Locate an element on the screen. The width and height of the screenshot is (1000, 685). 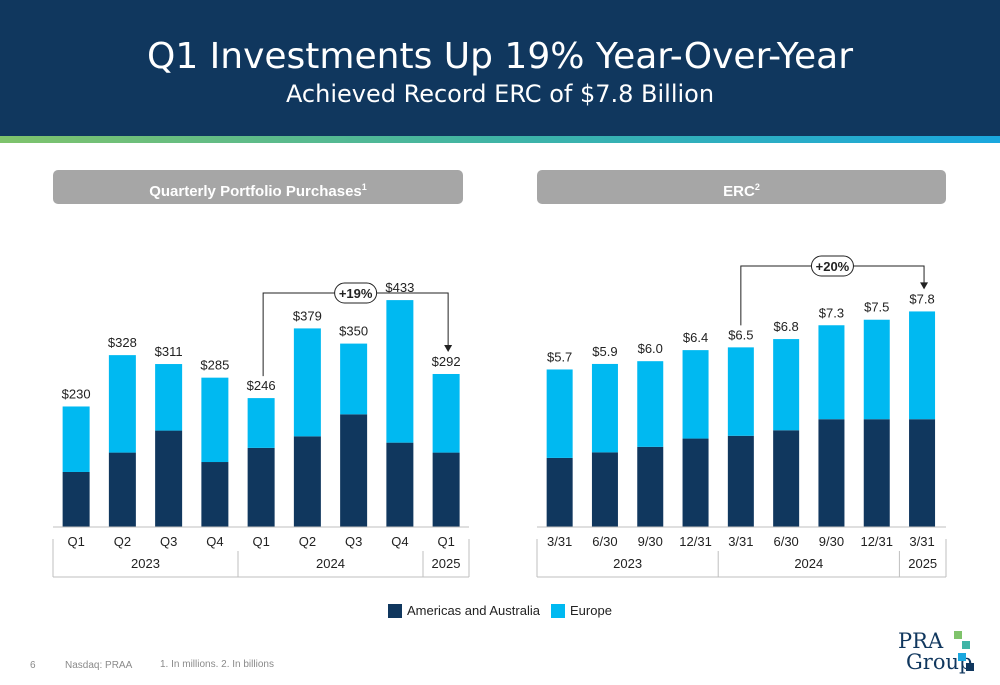
right-panel-title-text: ERC is located at coordinates (739, 191).